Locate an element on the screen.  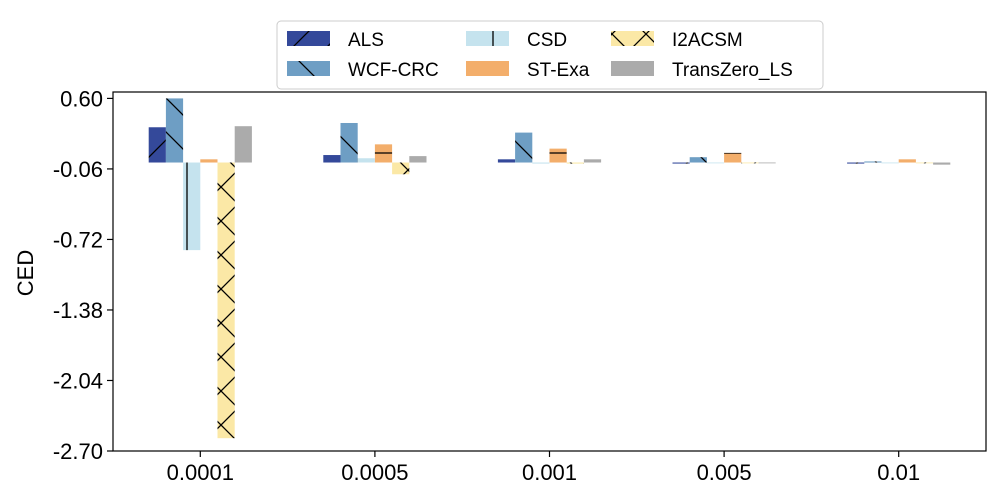
bar-csd-0.0005 is located at coordinates (366, 160).